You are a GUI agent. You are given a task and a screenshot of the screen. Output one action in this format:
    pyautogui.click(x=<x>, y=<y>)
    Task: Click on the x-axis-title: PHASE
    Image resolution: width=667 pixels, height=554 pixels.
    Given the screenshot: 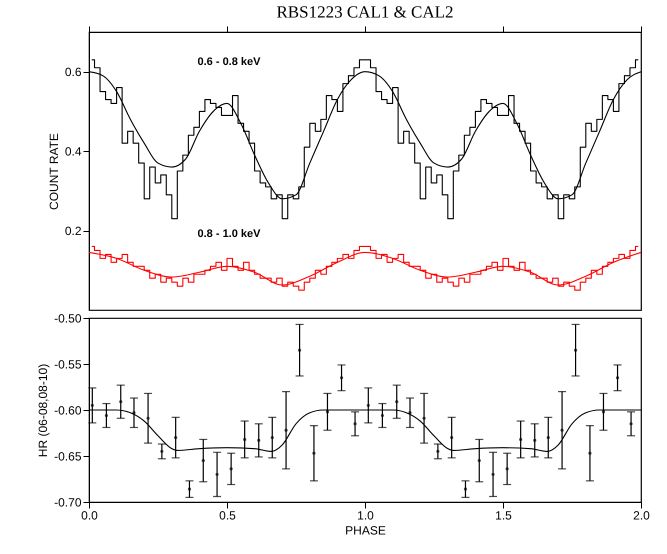 What is the action you would take?
    pyautogui.click(x=365, y=531)
    